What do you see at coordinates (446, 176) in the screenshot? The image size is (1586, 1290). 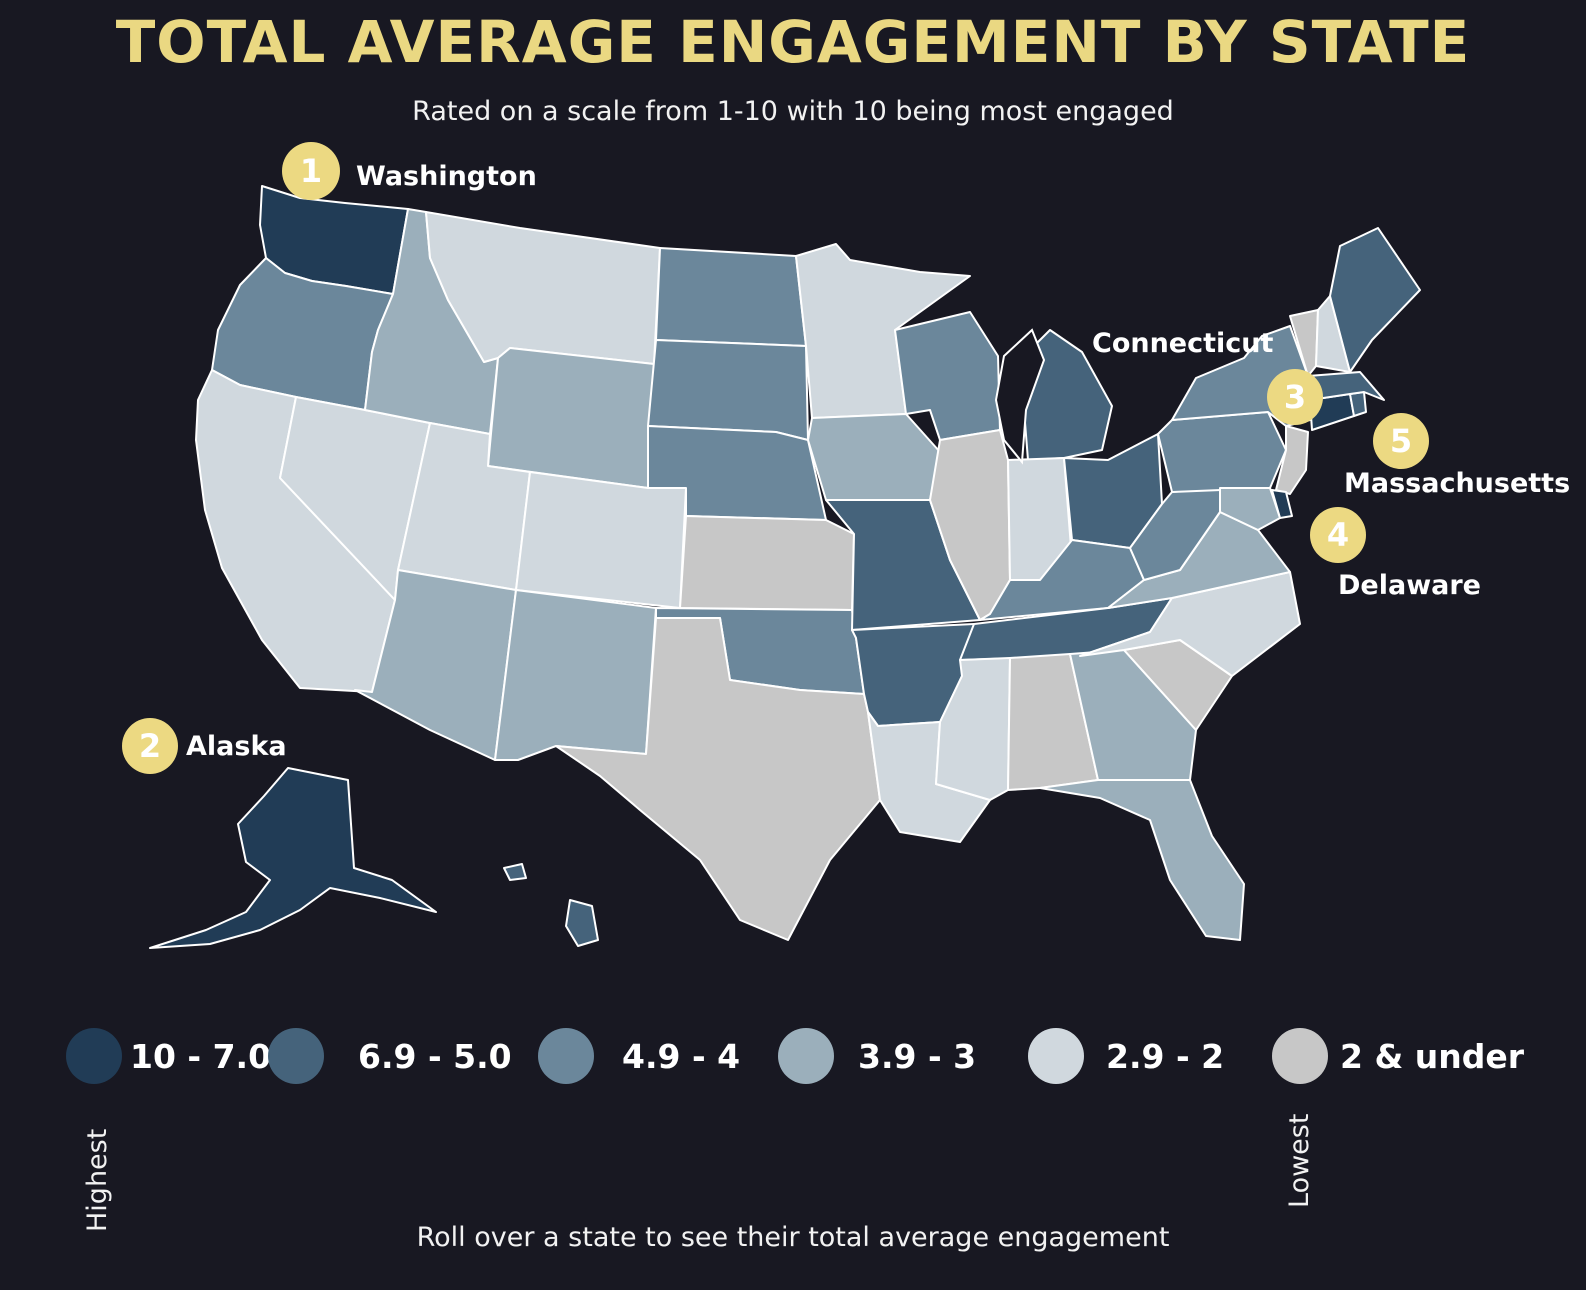 I see `rank-state-label: Washington` at bounding box center [446, 176].